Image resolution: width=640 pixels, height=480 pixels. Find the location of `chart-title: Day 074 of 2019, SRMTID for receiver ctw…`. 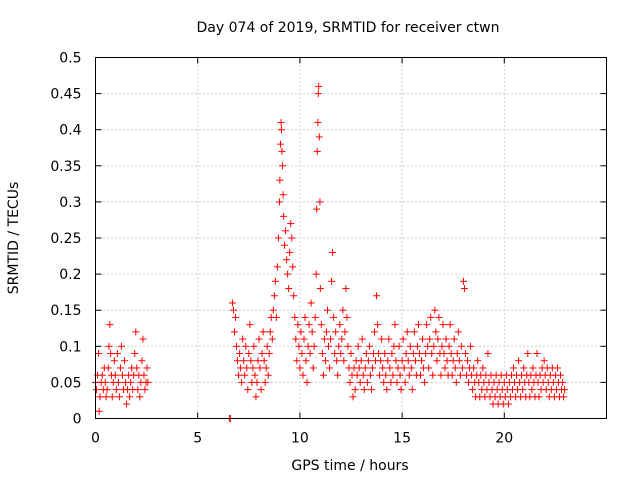

chart-title: Day 074 of 2019, SRMTID for receiver ctw… is located at coordinates (348, 28).